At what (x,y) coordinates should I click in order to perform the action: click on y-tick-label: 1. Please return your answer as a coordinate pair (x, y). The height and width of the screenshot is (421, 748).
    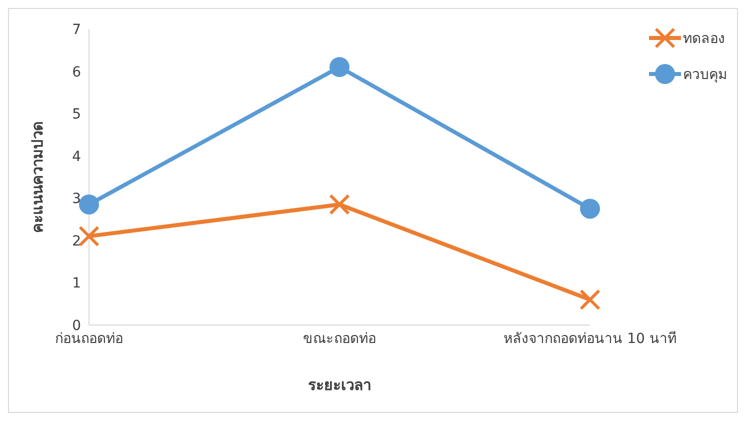
    Looking at the image, I should click on (76, 284).